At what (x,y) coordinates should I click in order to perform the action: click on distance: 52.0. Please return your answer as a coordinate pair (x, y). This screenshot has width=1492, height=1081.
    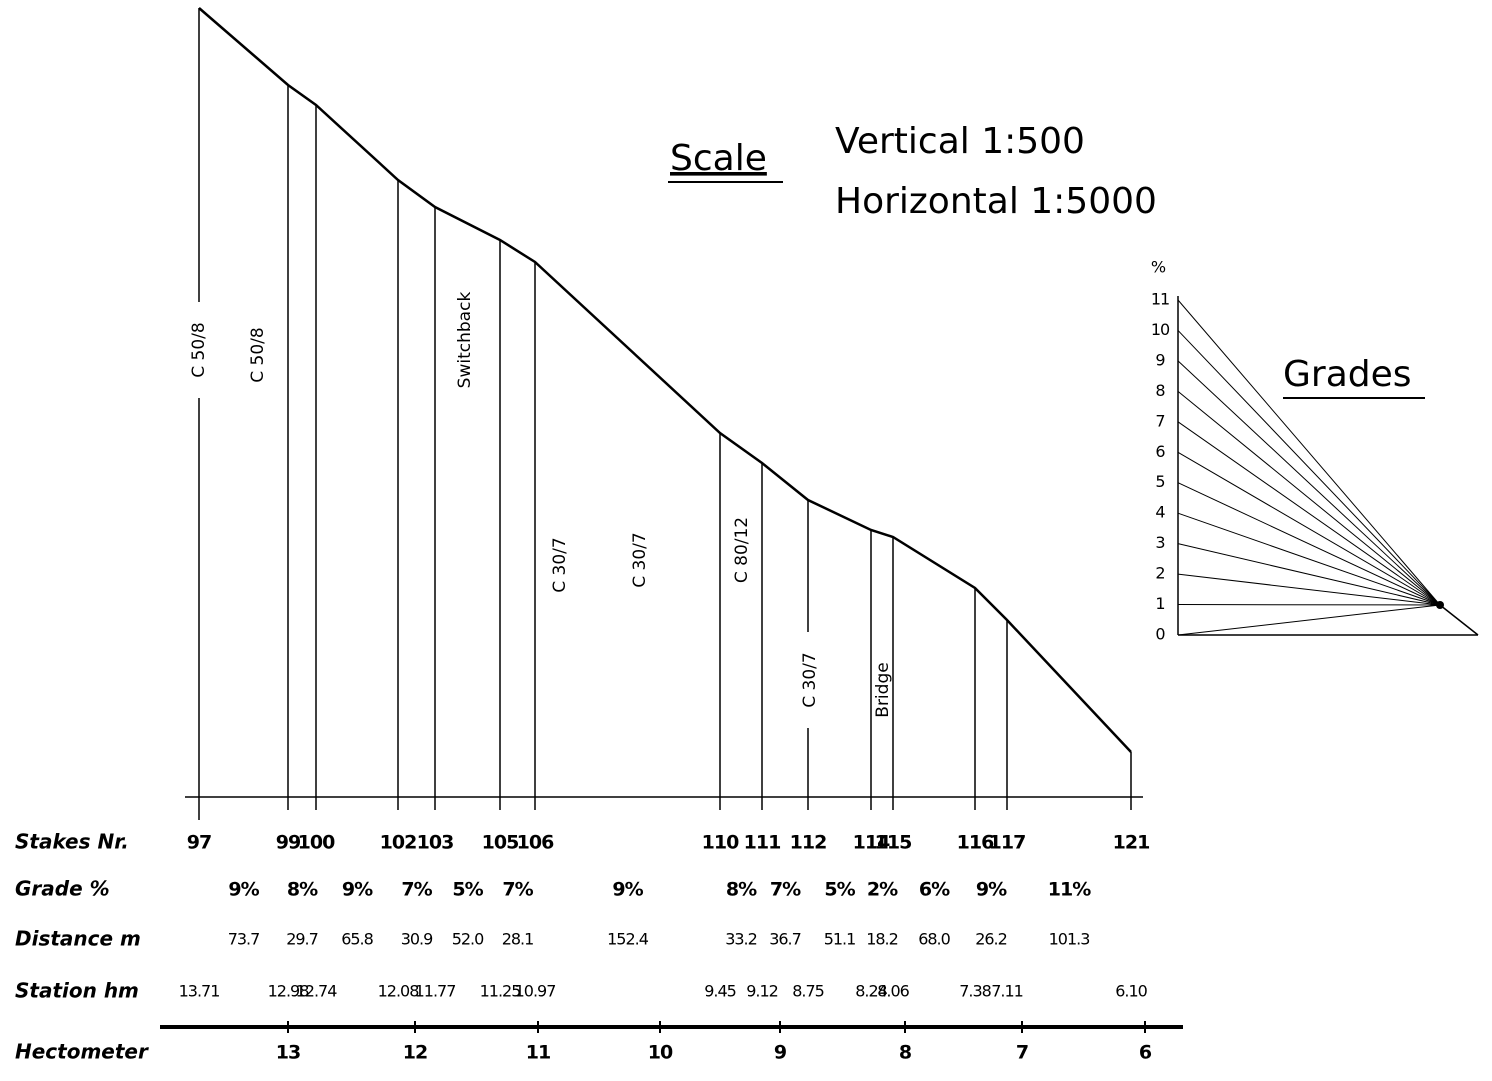
    Looking at the image, I should click on (468, 939).